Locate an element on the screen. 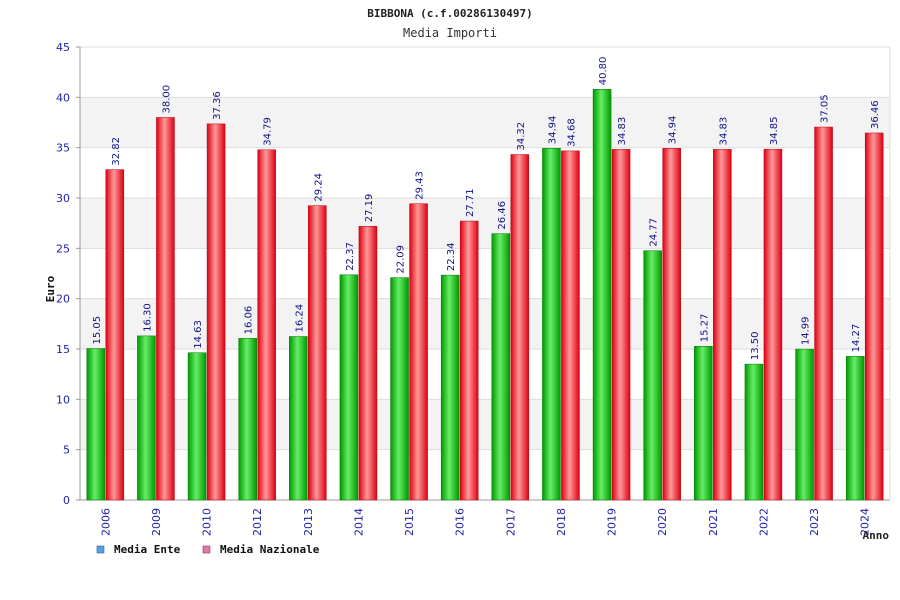 The width and height of the screenshot is (900, 600). bar-value-label: 40.80 is located at coordinates (603, 71).